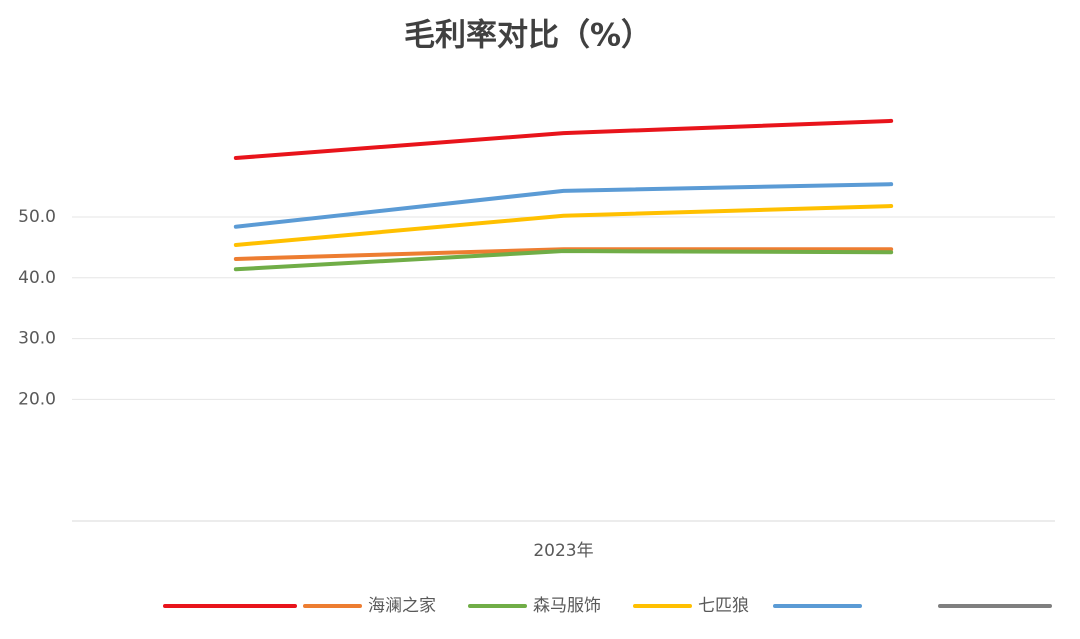 This screenshot has height=639, width=1080. I want to click on legend-label: 森马服饰, so click(567, 606).